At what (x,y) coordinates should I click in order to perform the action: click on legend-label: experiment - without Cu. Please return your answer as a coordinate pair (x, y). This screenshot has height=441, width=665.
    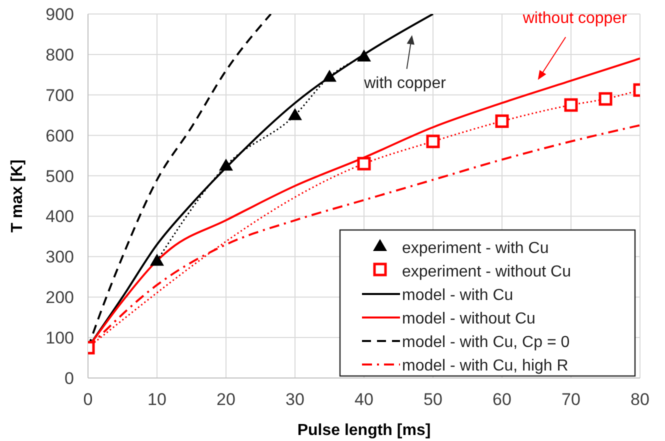
    Looking at the image, I should click on (486, 272).